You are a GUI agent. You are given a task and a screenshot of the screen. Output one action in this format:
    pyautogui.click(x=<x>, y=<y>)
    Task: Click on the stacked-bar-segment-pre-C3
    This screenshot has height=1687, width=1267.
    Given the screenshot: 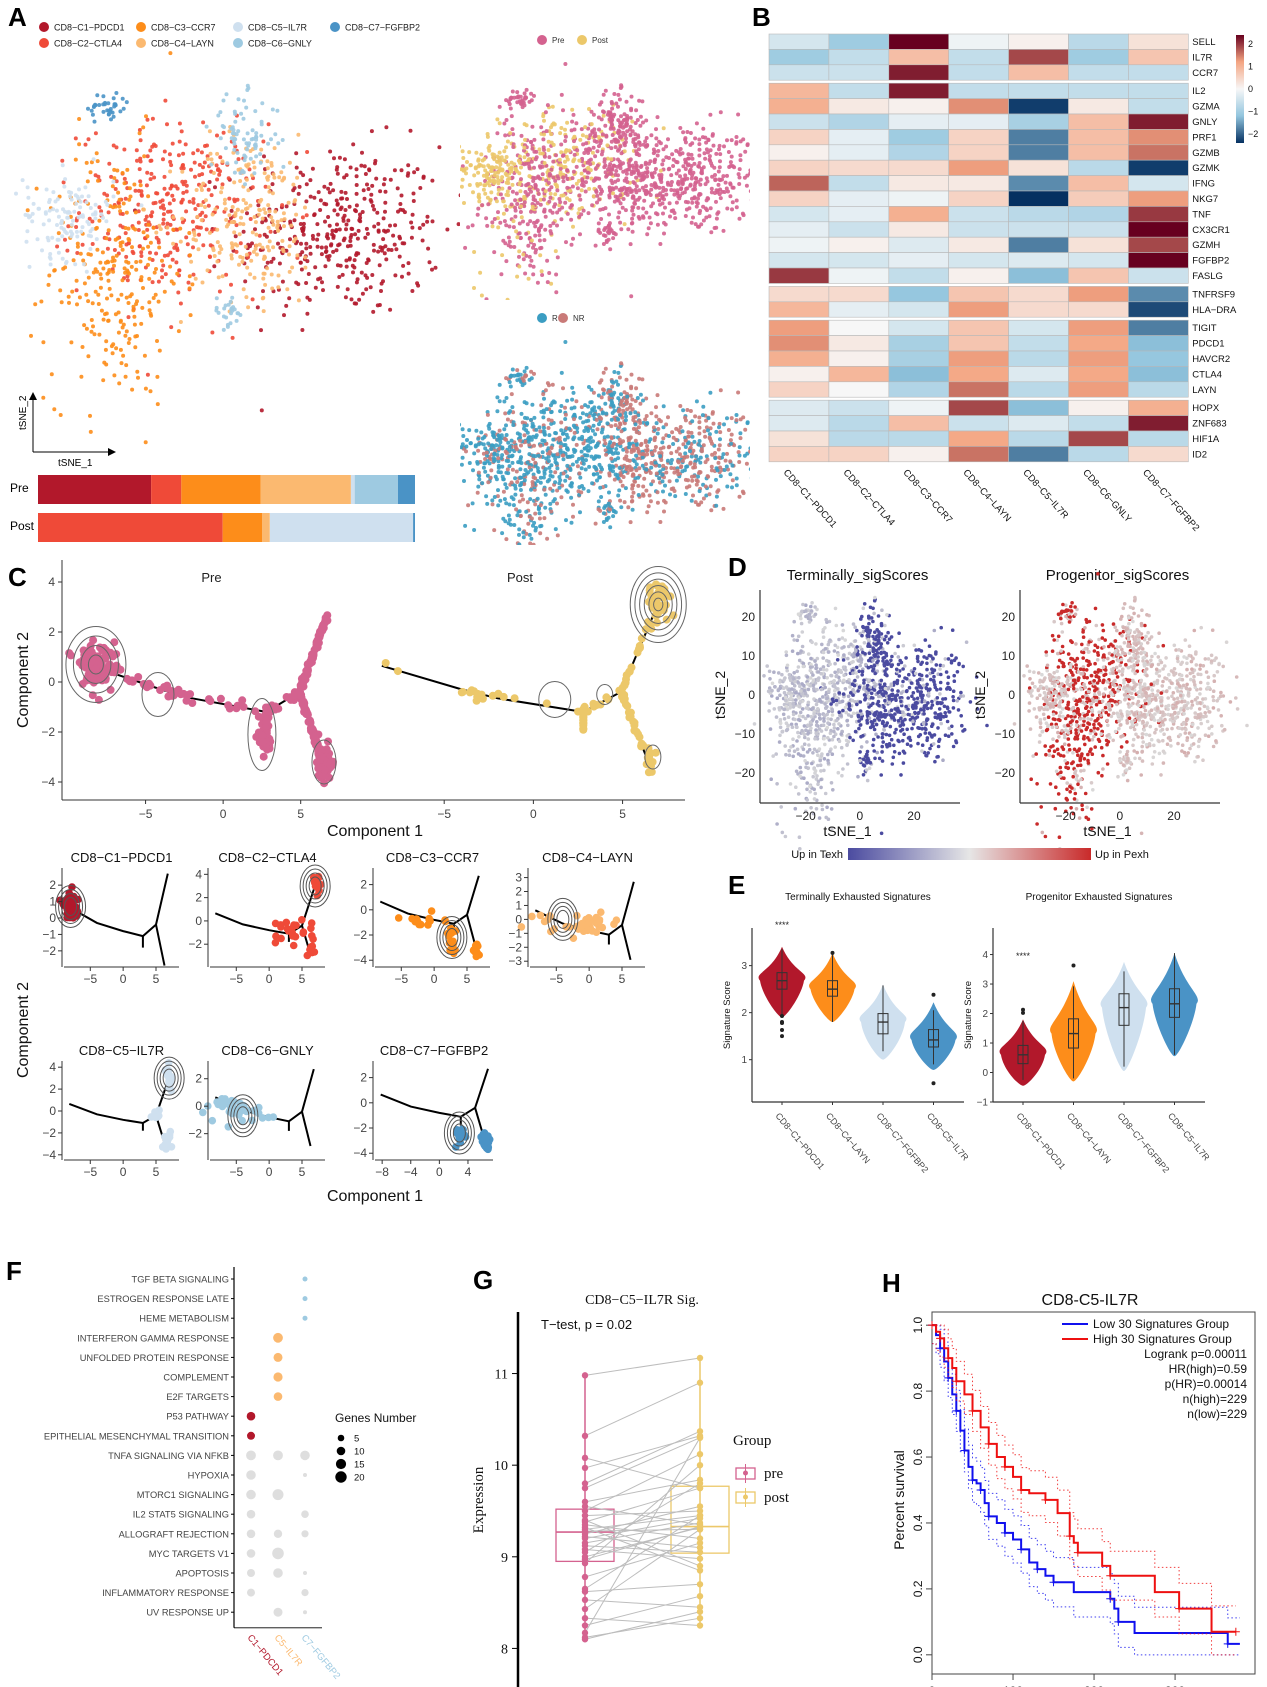 What is the action you would take?
    pyautogui.click(x=221, y=489)
    